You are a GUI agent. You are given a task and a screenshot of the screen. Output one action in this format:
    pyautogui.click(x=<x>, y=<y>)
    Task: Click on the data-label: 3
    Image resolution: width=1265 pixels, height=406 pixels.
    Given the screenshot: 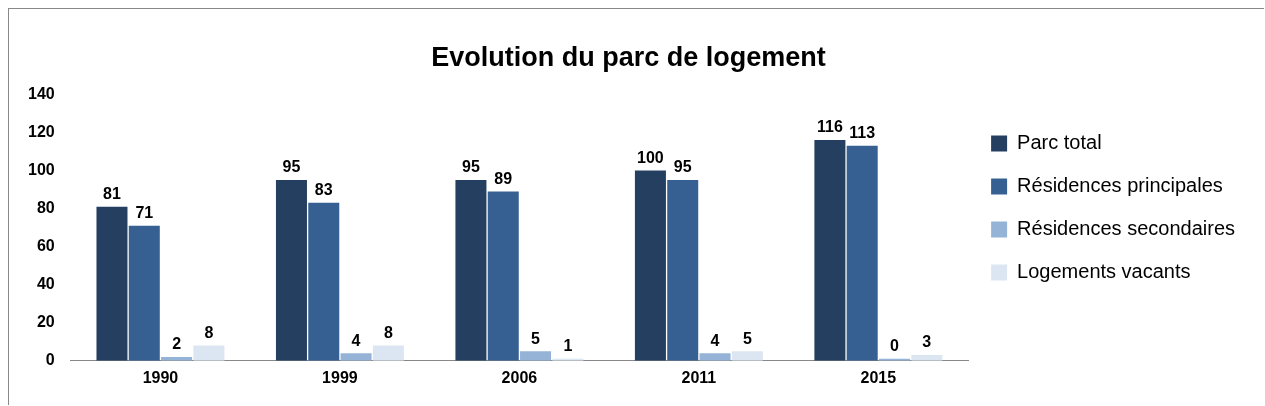 What is the action you would take?
    pyautogui.click(x=927, y=342)
    